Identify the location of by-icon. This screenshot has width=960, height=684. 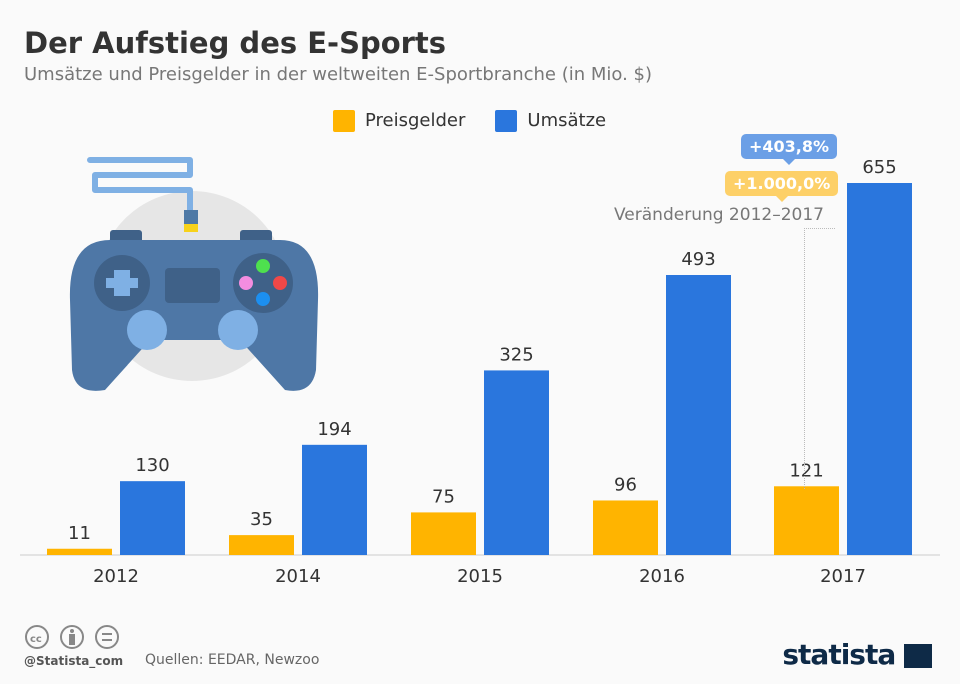
(72, 637).